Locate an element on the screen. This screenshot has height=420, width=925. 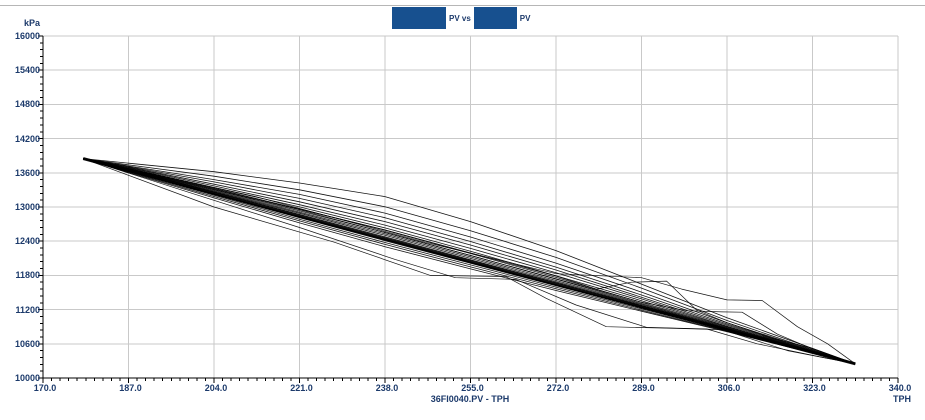
y-tick-label: 14800 is located at coordinates (27, 104).